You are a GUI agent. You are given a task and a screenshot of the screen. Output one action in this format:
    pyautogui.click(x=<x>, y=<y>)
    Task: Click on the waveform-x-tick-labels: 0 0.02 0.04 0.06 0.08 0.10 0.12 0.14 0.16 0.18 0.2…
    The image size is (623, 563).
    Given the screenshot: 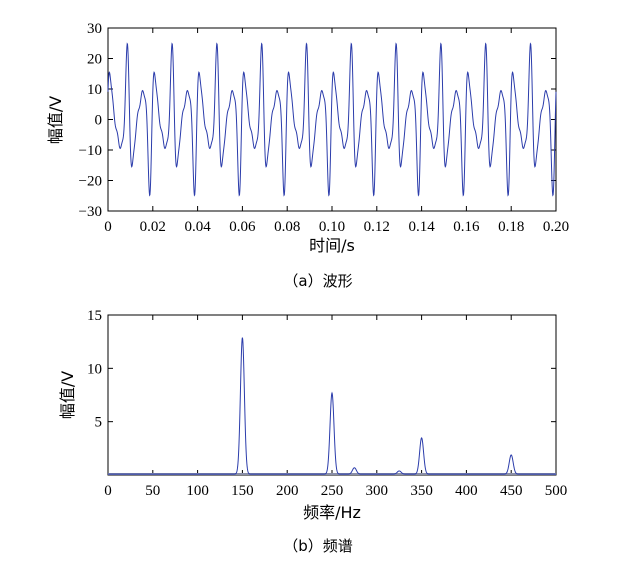 What is the action you would take?
    pyautogui.click(x=336, y=227)
    